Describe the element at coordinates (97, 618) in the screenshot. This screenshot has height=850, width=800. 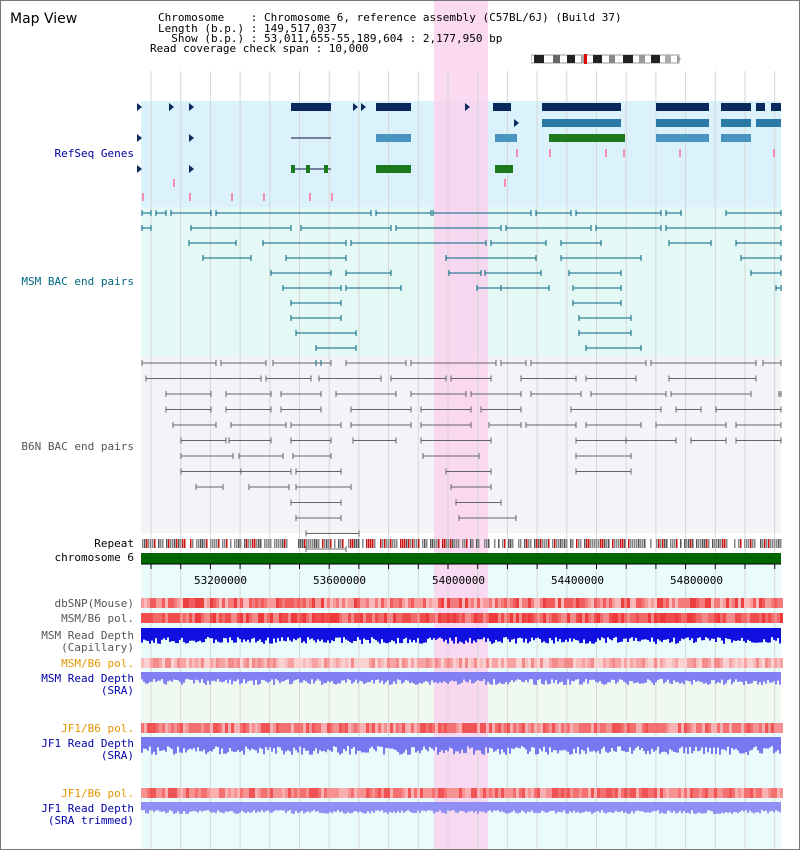
I see `msm-b6-pol-label: MSM/B6 pol.` at that location.